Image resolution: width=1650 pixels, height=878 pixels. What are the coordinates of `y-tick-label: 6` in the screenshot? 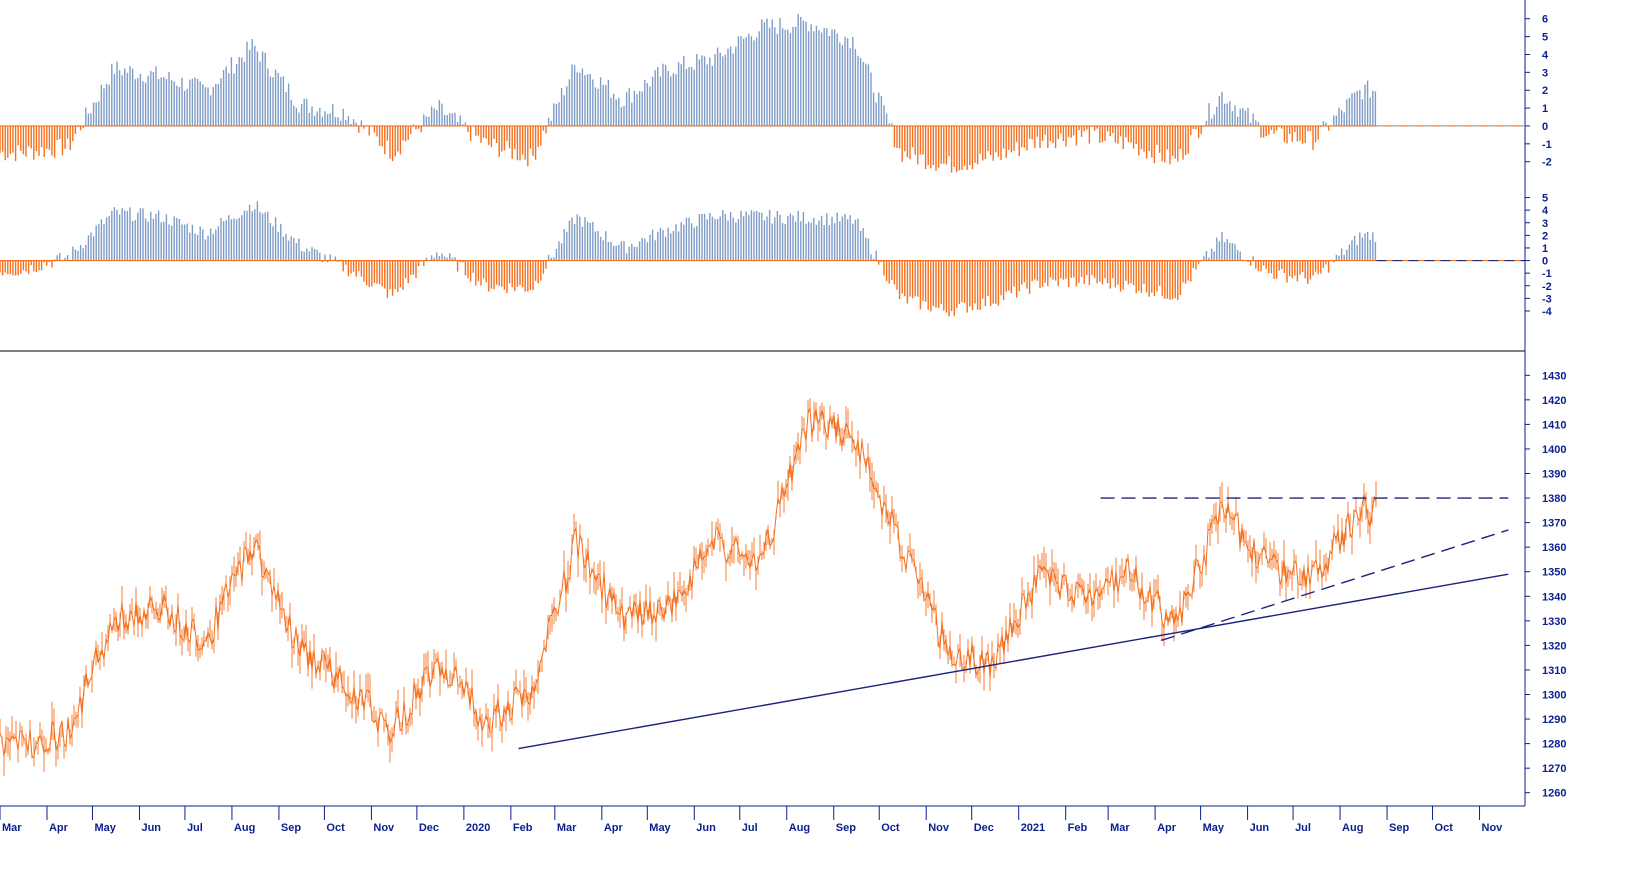 It's located at (1545, 20).